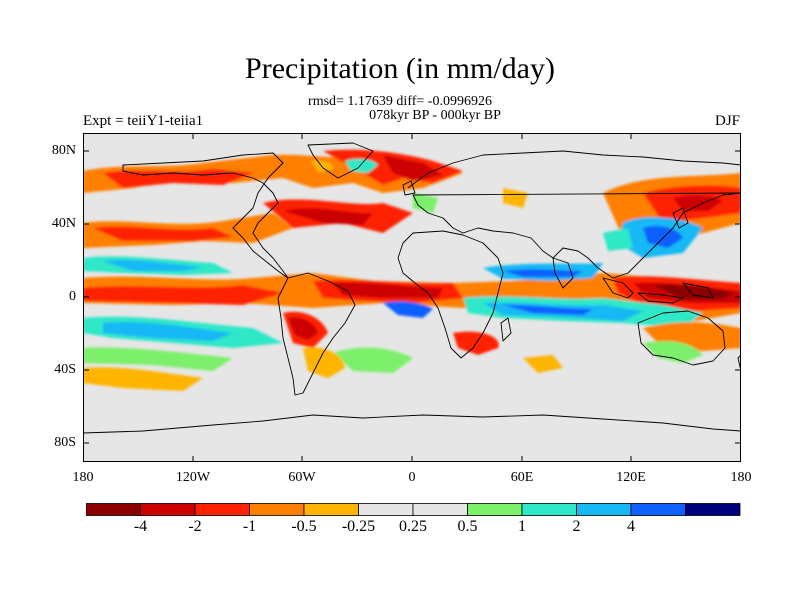 Image resolution: width=800 pixels, height=600 pixels. What do you see at coordinates (304, 526) in the screenshot?
I see `colorbar-label: -0.5` at bounding box center [304, 526].